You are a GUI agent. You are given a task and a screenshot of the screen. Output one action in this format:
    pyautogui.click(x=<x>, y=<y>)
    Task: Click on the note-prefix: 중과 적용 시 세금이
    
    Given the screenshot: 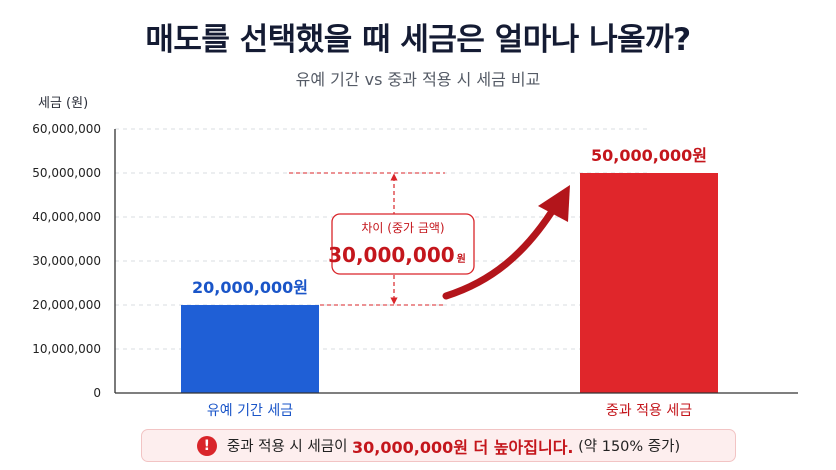 What is the action you would take?
    pyautogui.click(x=289, y=447)
    